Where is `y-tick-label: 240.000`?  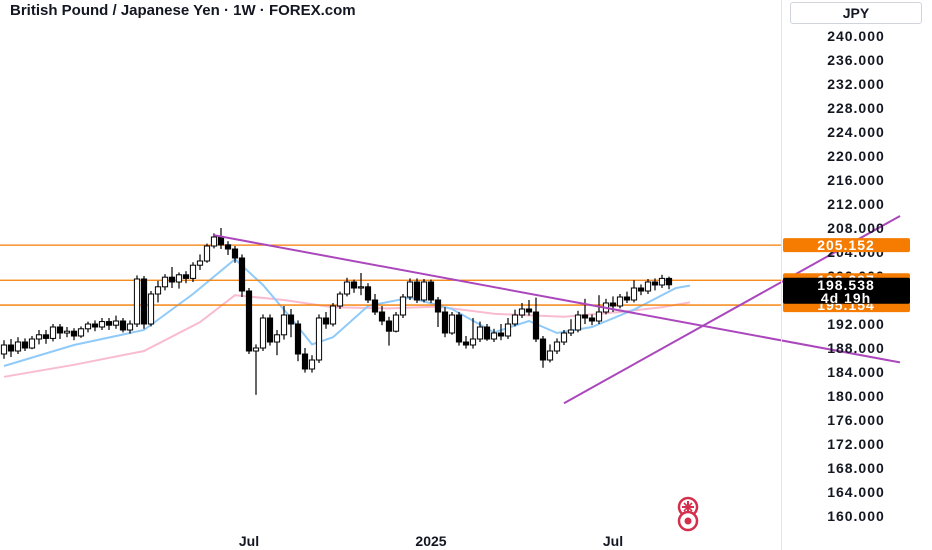
y-tick-label: 240.000 is located at coordinates (856, 36).